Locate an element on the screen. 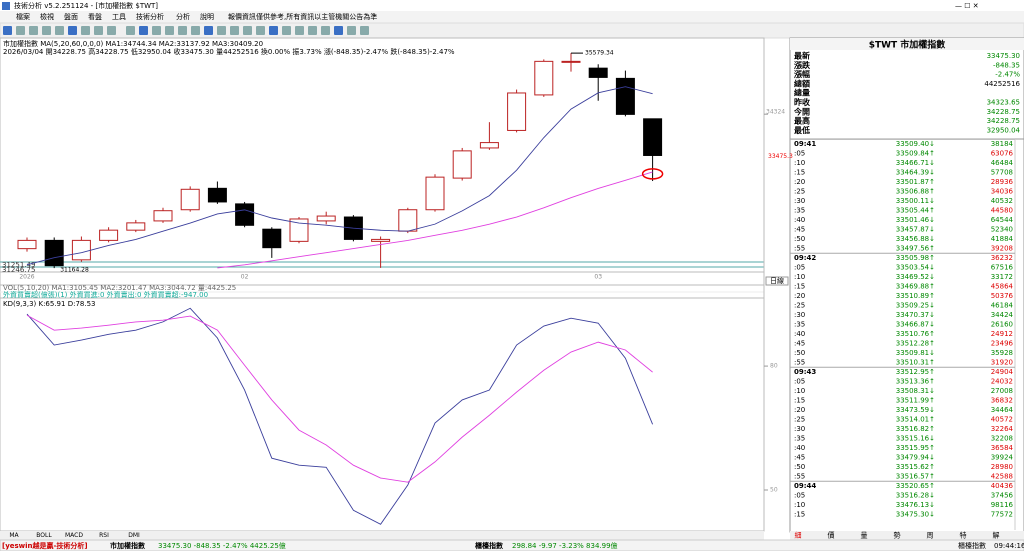  panel-tab: 勢 is located at coordinates (897, 535).